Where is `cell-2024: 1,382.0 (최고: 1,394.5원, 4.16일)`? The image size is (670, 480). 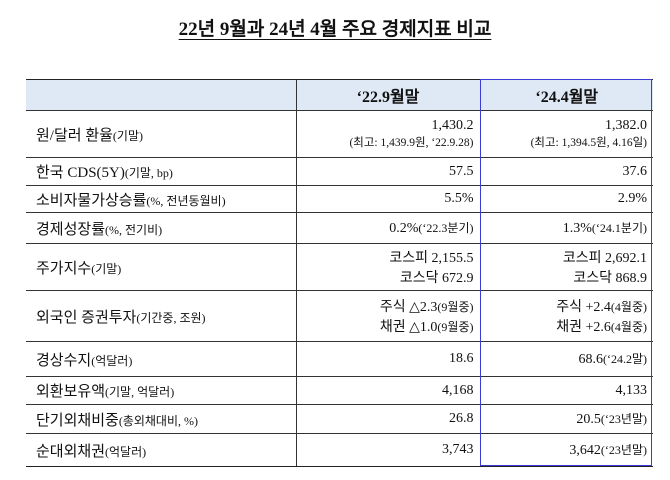 cell-2024: 1,382.0 (최고: 1,394.5원, 4.16일) is located at coordinates (566, 134).